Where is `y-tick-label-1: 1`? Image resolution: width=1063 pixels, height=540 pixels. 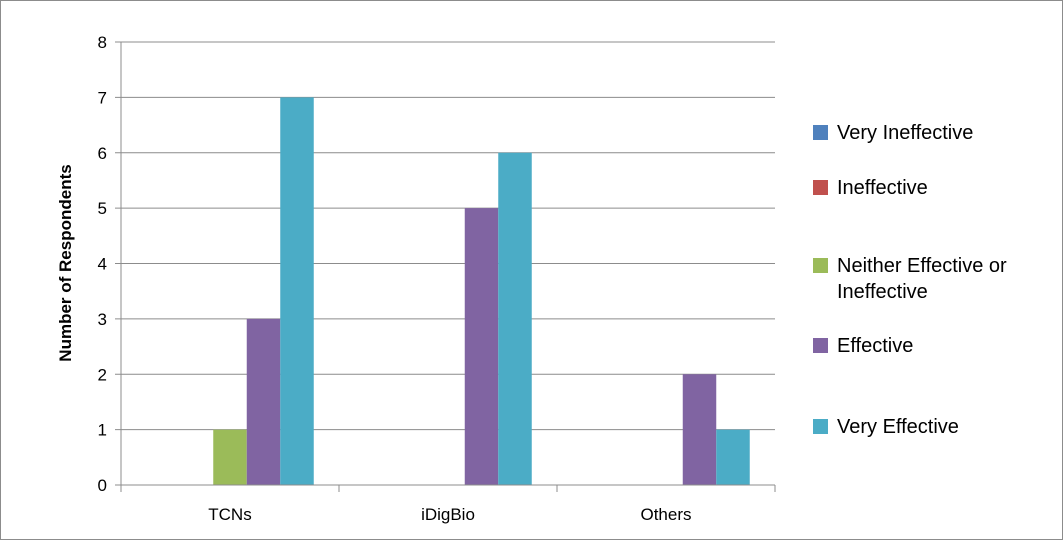 y-tick-label-1: 1 is located at coordinates (102, 430).